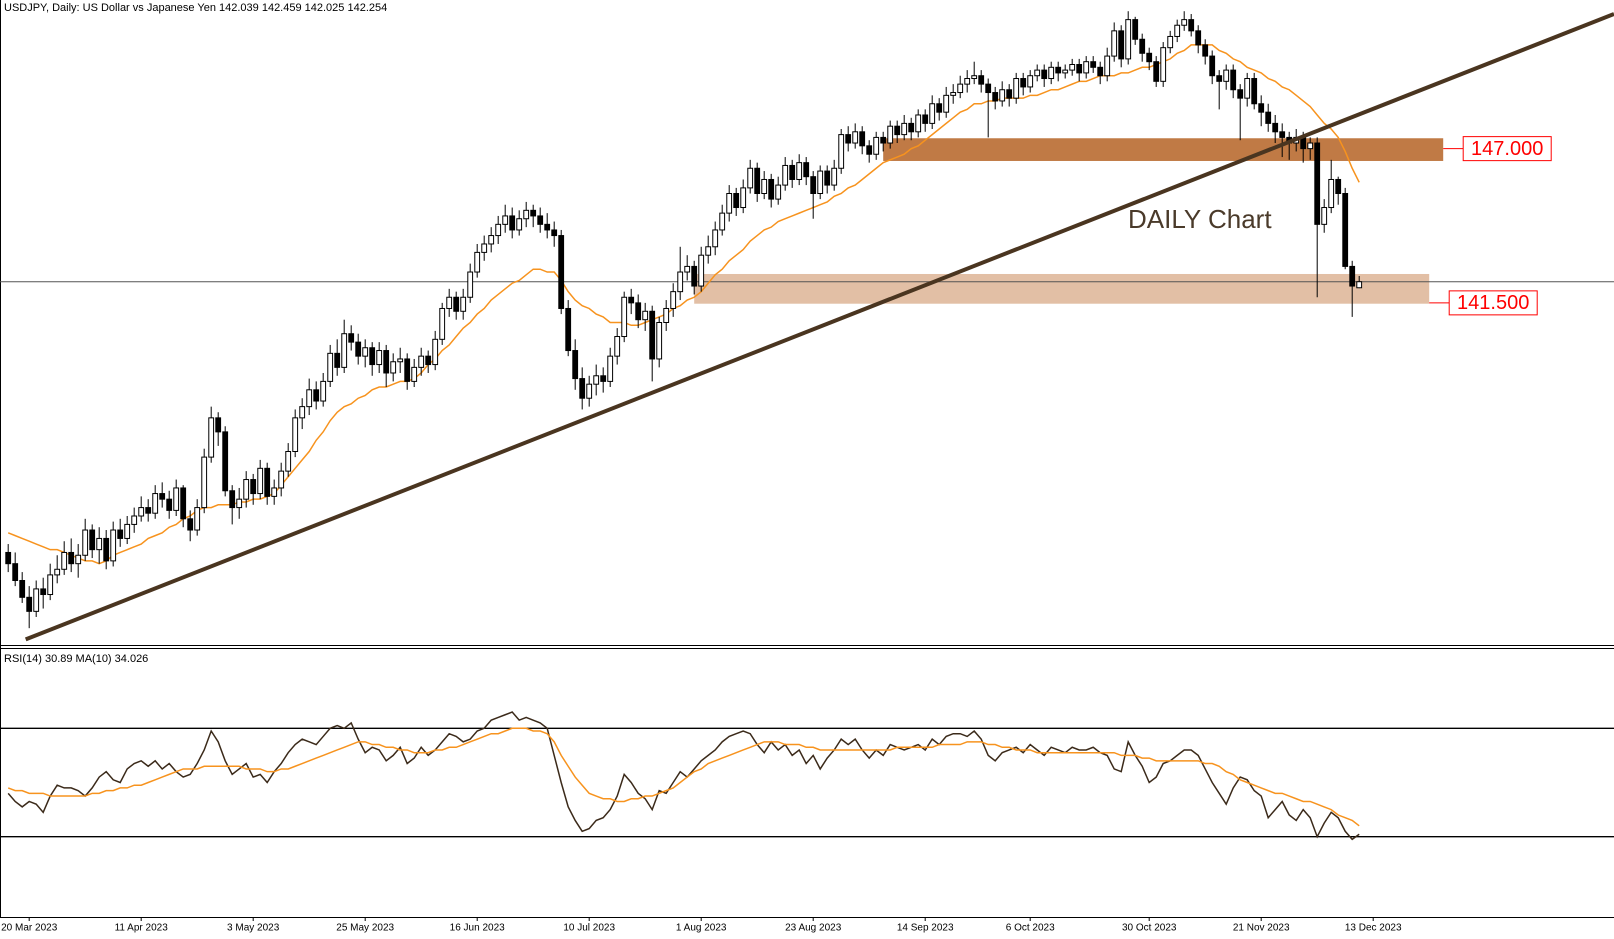 The height and width of the screenshot is (939, 1614). What do you see at coordinates (253, 928) in the screenshot?
I see `x-tick-label: 3 May 2023` at bounding box center [253, 928].